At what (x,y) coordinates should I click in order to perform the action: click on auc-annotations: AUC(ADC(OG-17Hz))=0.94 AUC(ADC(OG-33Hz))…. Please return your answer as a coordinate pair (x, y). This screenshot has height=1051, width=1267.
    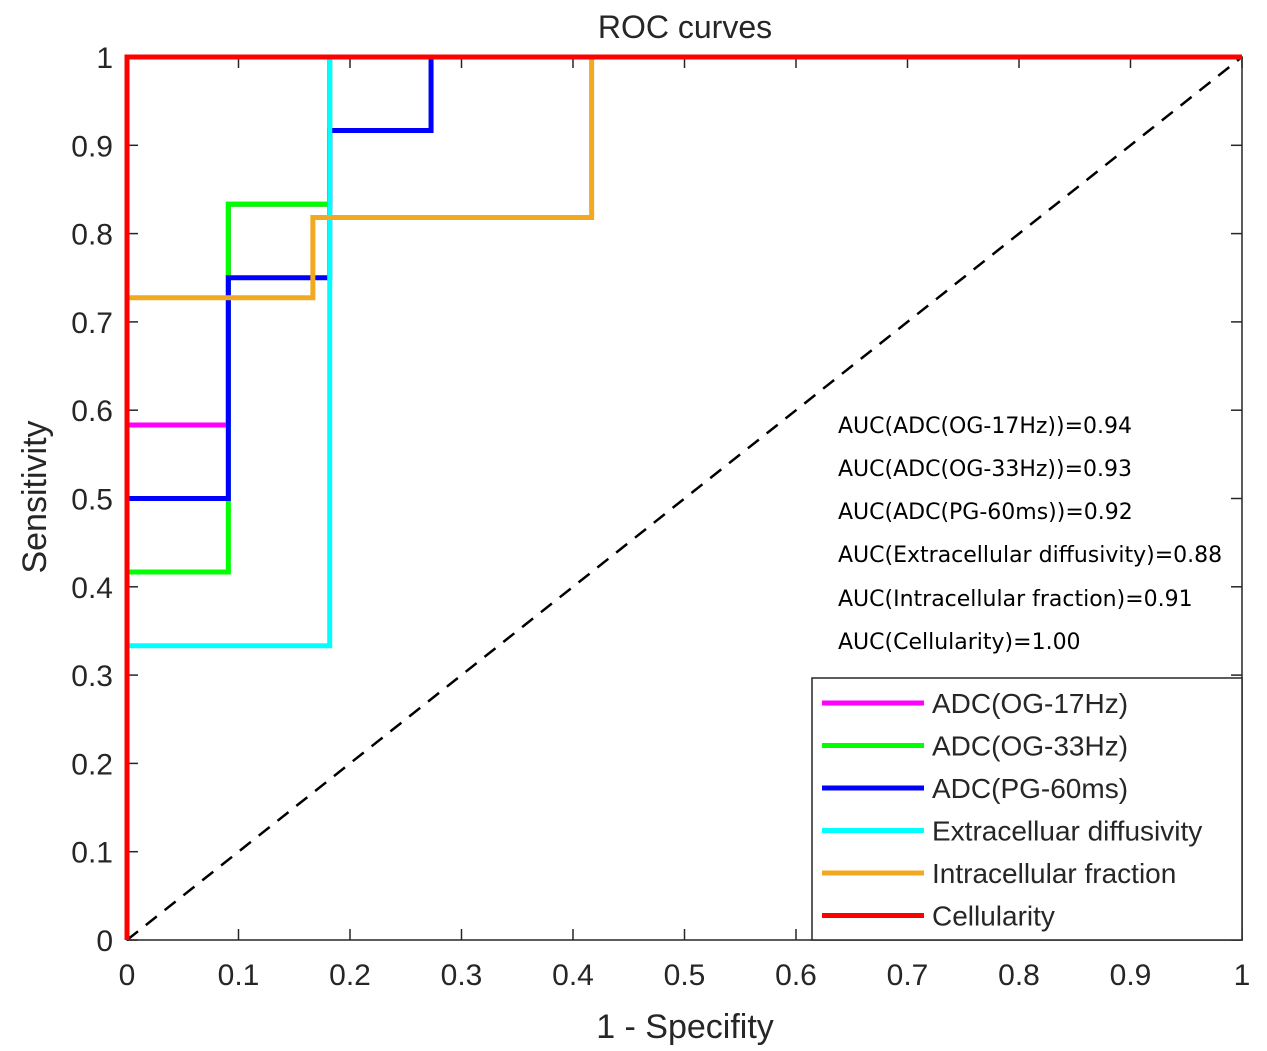
    Looking at the image, I should click on (1030, 534).